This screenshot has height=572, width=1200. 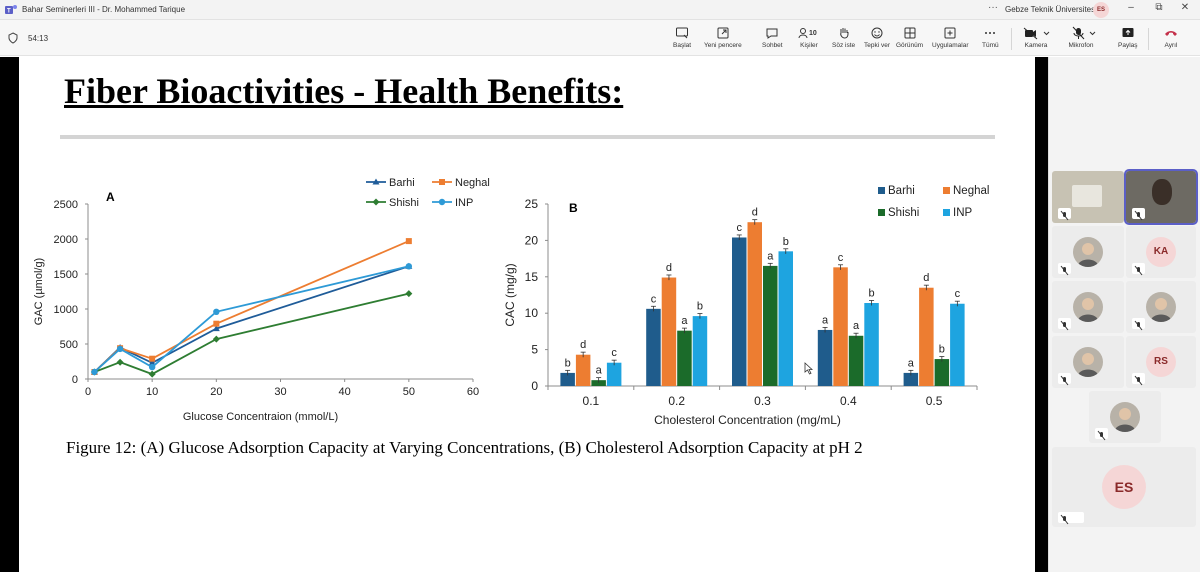 What do you see at coordinates (75, 380) in the screenshot?
I see `chart-a-y-tick-label: 0` at bounding box center [75, 380].